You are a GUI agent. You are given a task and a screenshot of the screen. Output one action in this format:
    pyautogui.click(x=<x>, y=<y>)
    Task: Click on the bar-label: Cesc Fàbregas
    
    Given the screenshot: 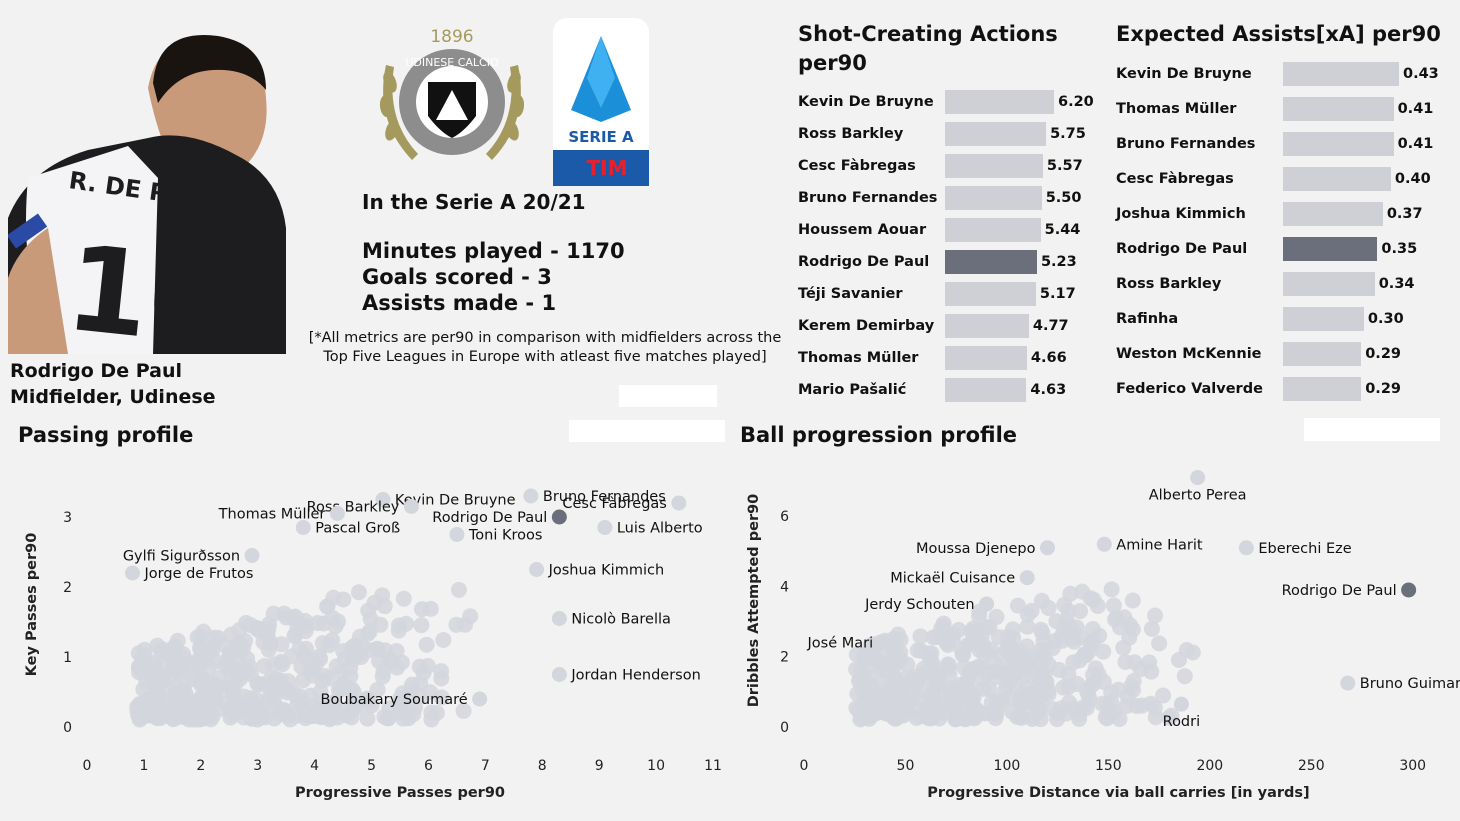 What is the action you would take?
    pyautogui.click(x=1175, y=179)
    